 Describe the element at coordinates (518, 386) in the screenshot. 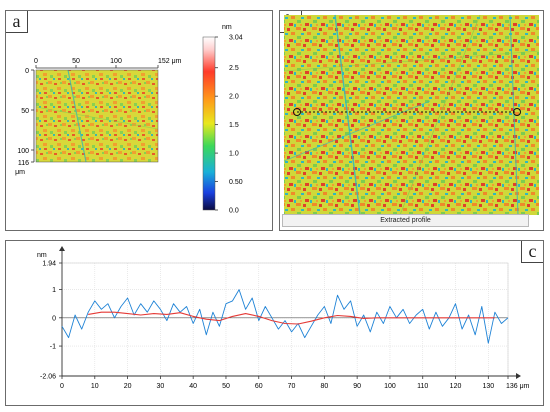

I see `x-tick-label: 136 μm` at that location.